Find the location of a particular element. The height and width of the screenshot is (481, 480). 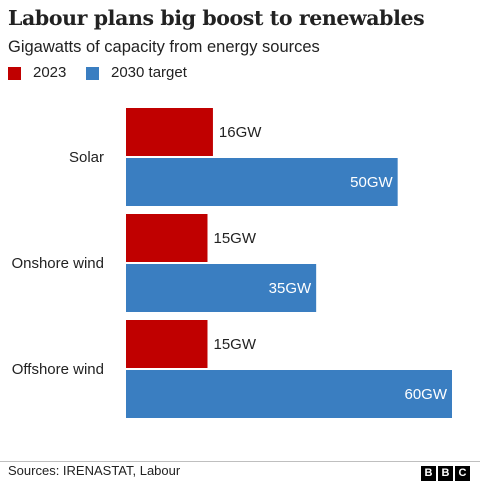

logo-letter: C is located at coordinates (462, 473).